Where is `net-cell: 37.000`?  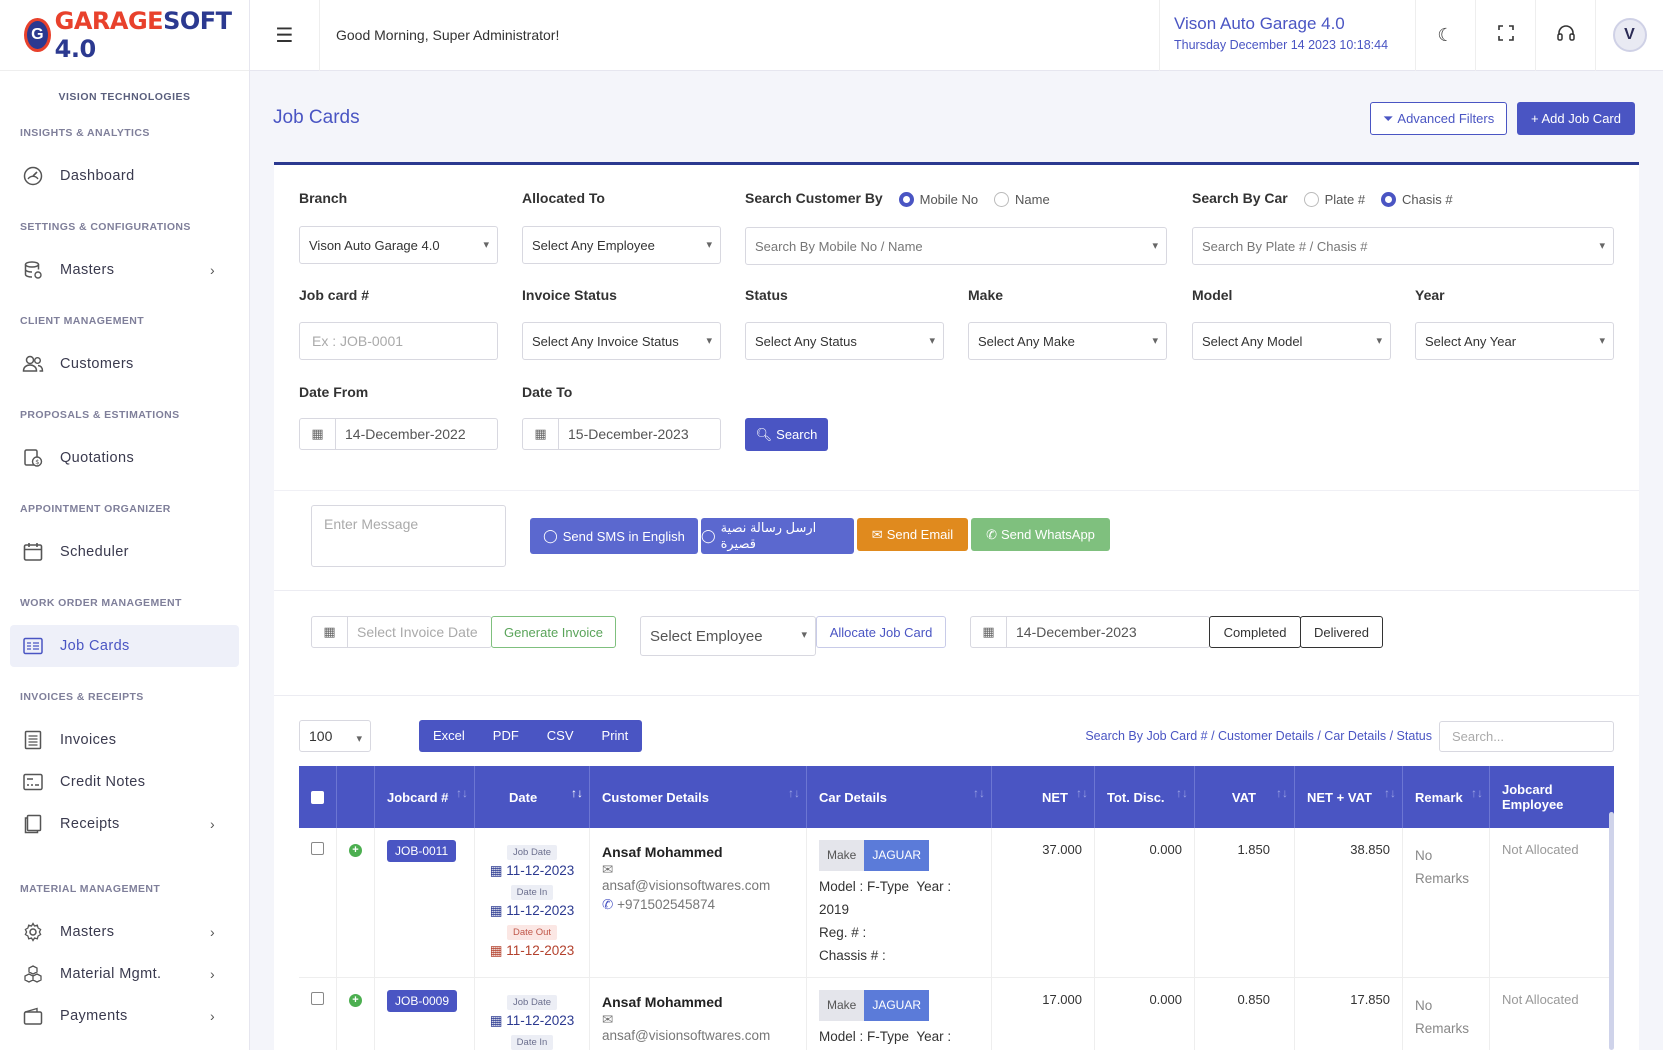
net-cell: 37.000 is located at coordinates (1043, 902).